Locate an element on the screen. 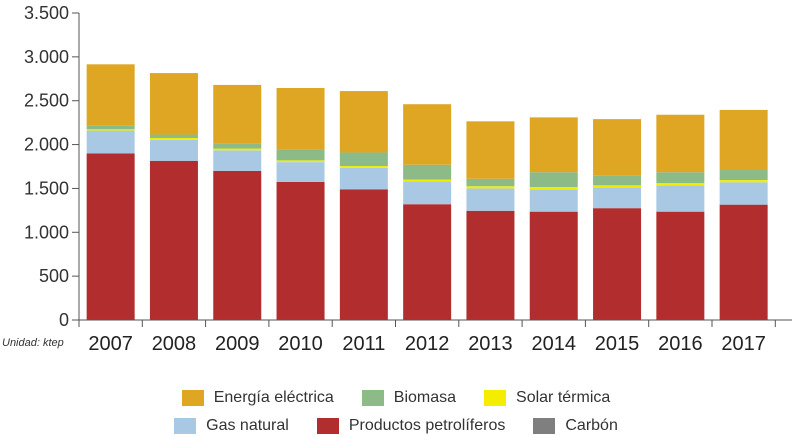 The width and height of the screenshot is (792, 436). y-tick-label: 1.500 is located at coordinates (46, 188).